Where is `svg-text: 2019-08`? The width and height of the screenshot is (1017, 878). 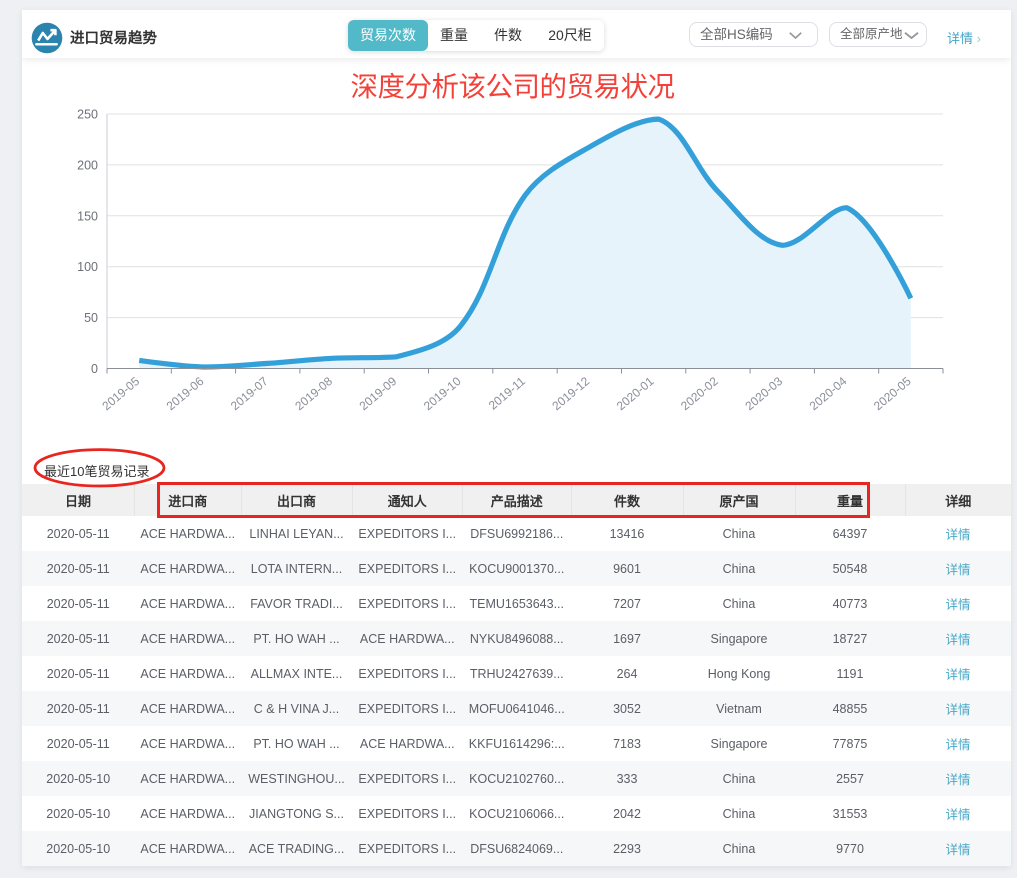
svg-text: 2019-08 is located at coordinates (313, 393).